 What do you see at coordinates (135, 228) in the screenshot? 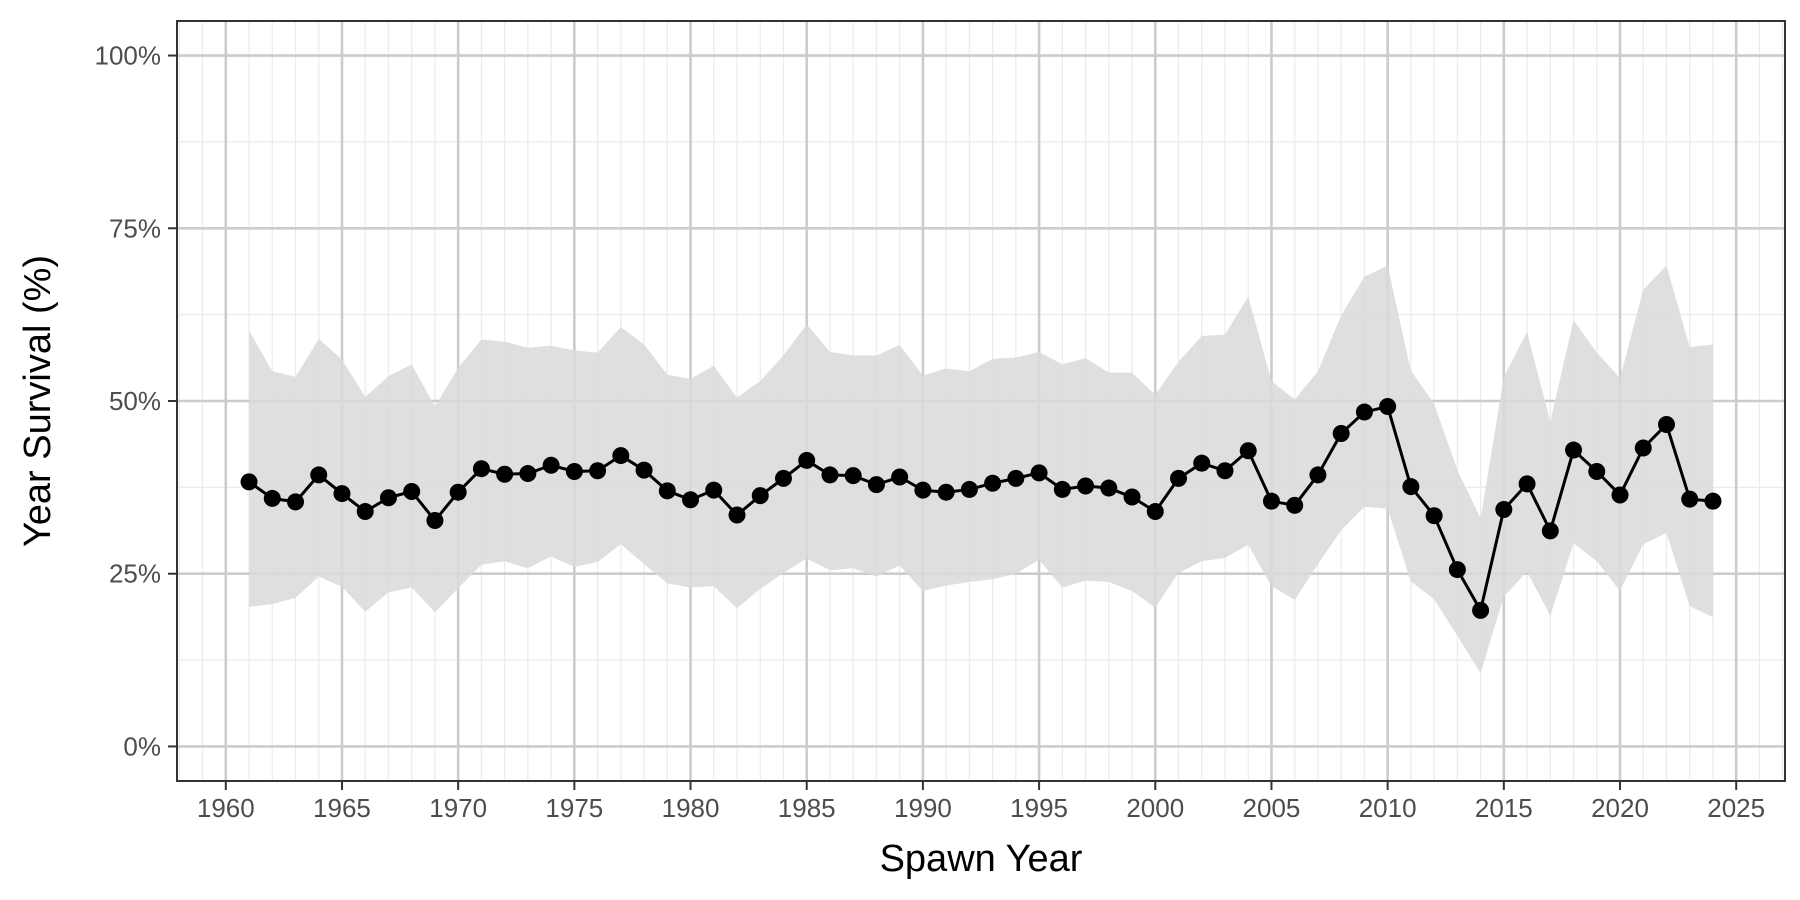
I see `y-tick-label: 75%` at bounding box center [135, 228].